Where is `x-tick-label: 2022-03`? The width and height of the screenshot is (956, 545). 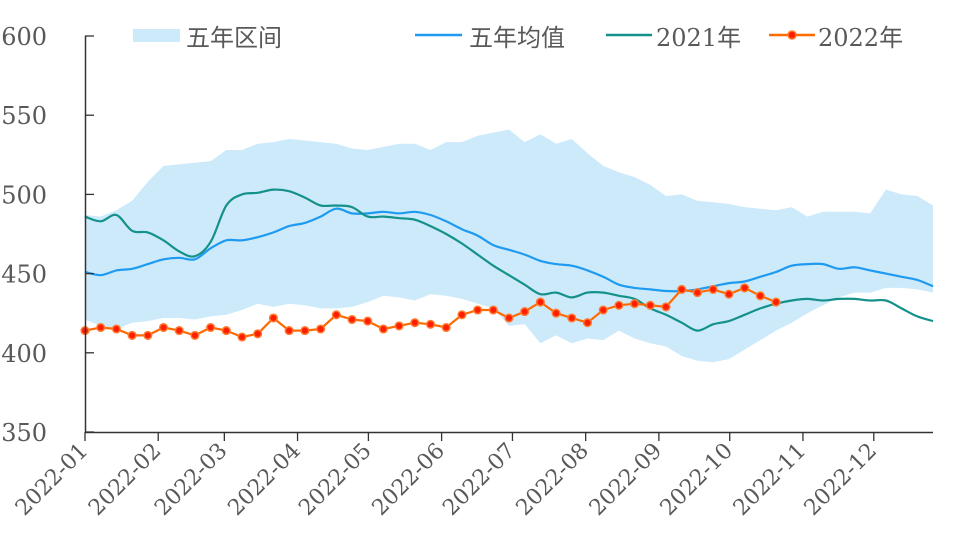 x-tick-label: 2022-03 is located at coordinates (191, 480).